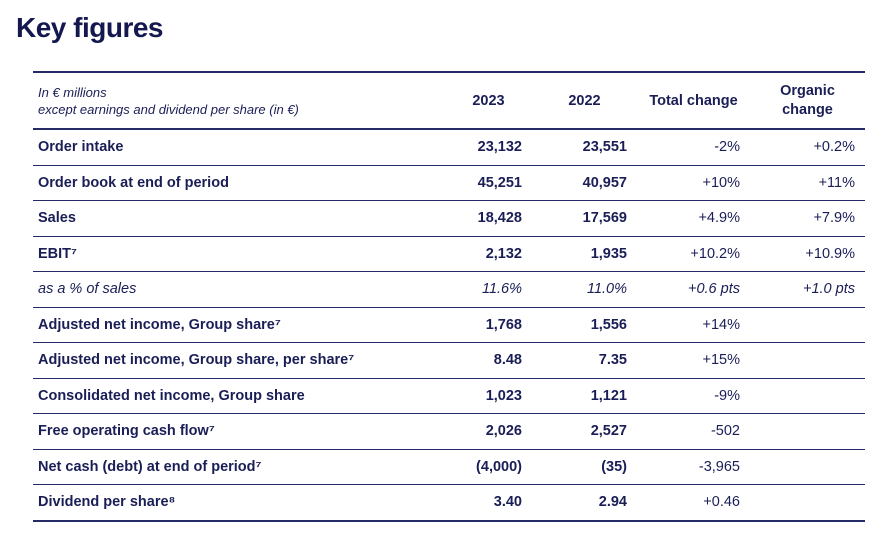 The height and width of the screenshot is (542, 871). What do you see at coordinates (239, 289) in the screenshot?
I see `row-label: as a % of sales` at bounding box center [239, 289].